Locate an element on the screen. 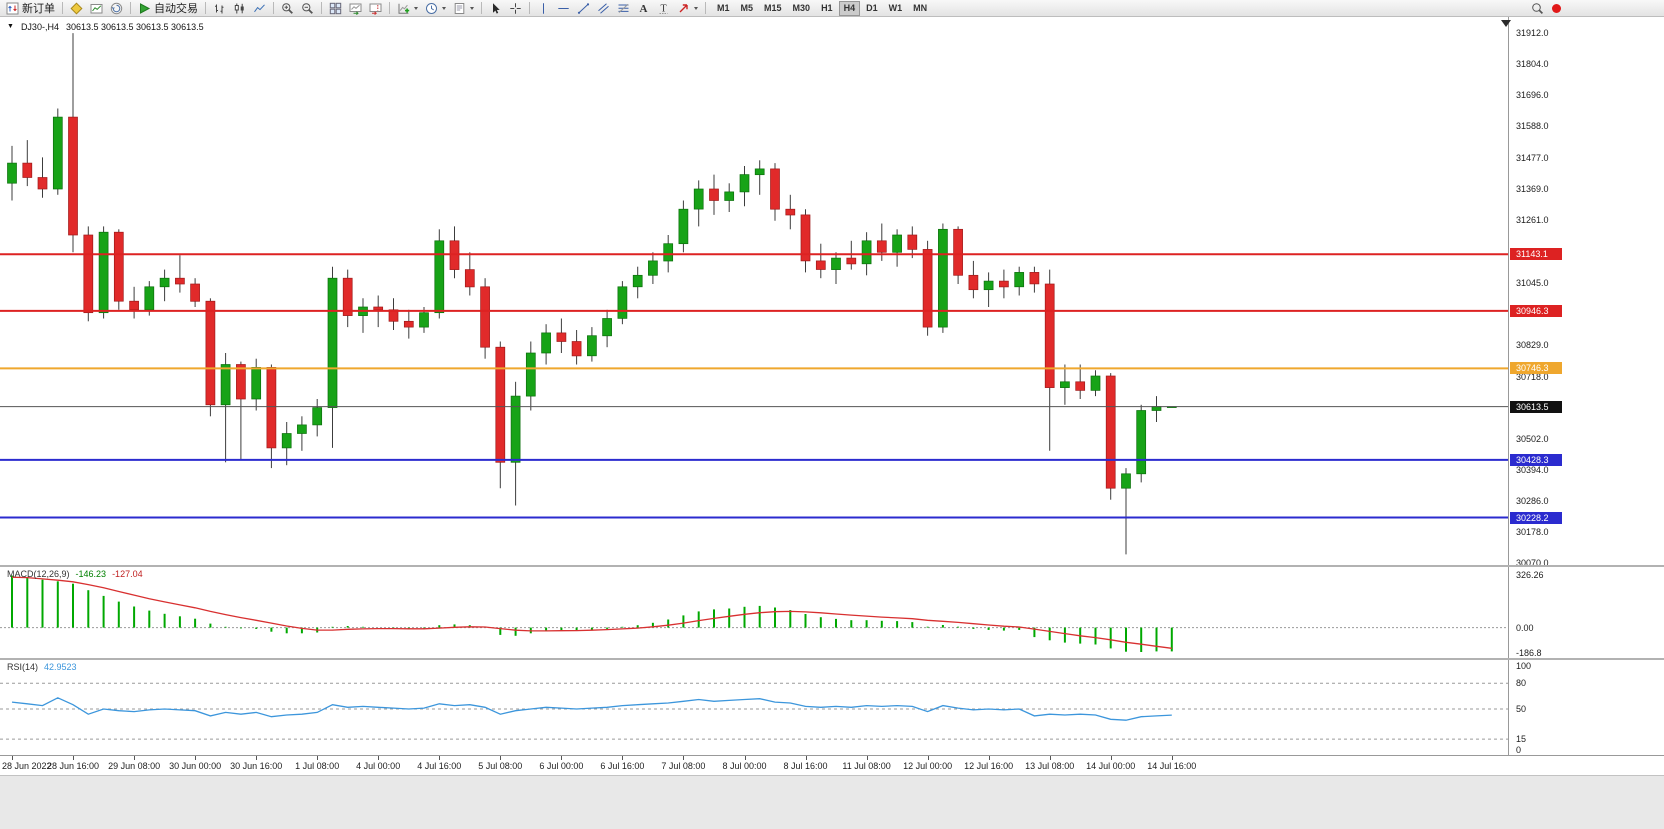 Image resolution: width=1664 pixels, height=829 pixels. chart-shift-button is located at coordinates (375, 8).